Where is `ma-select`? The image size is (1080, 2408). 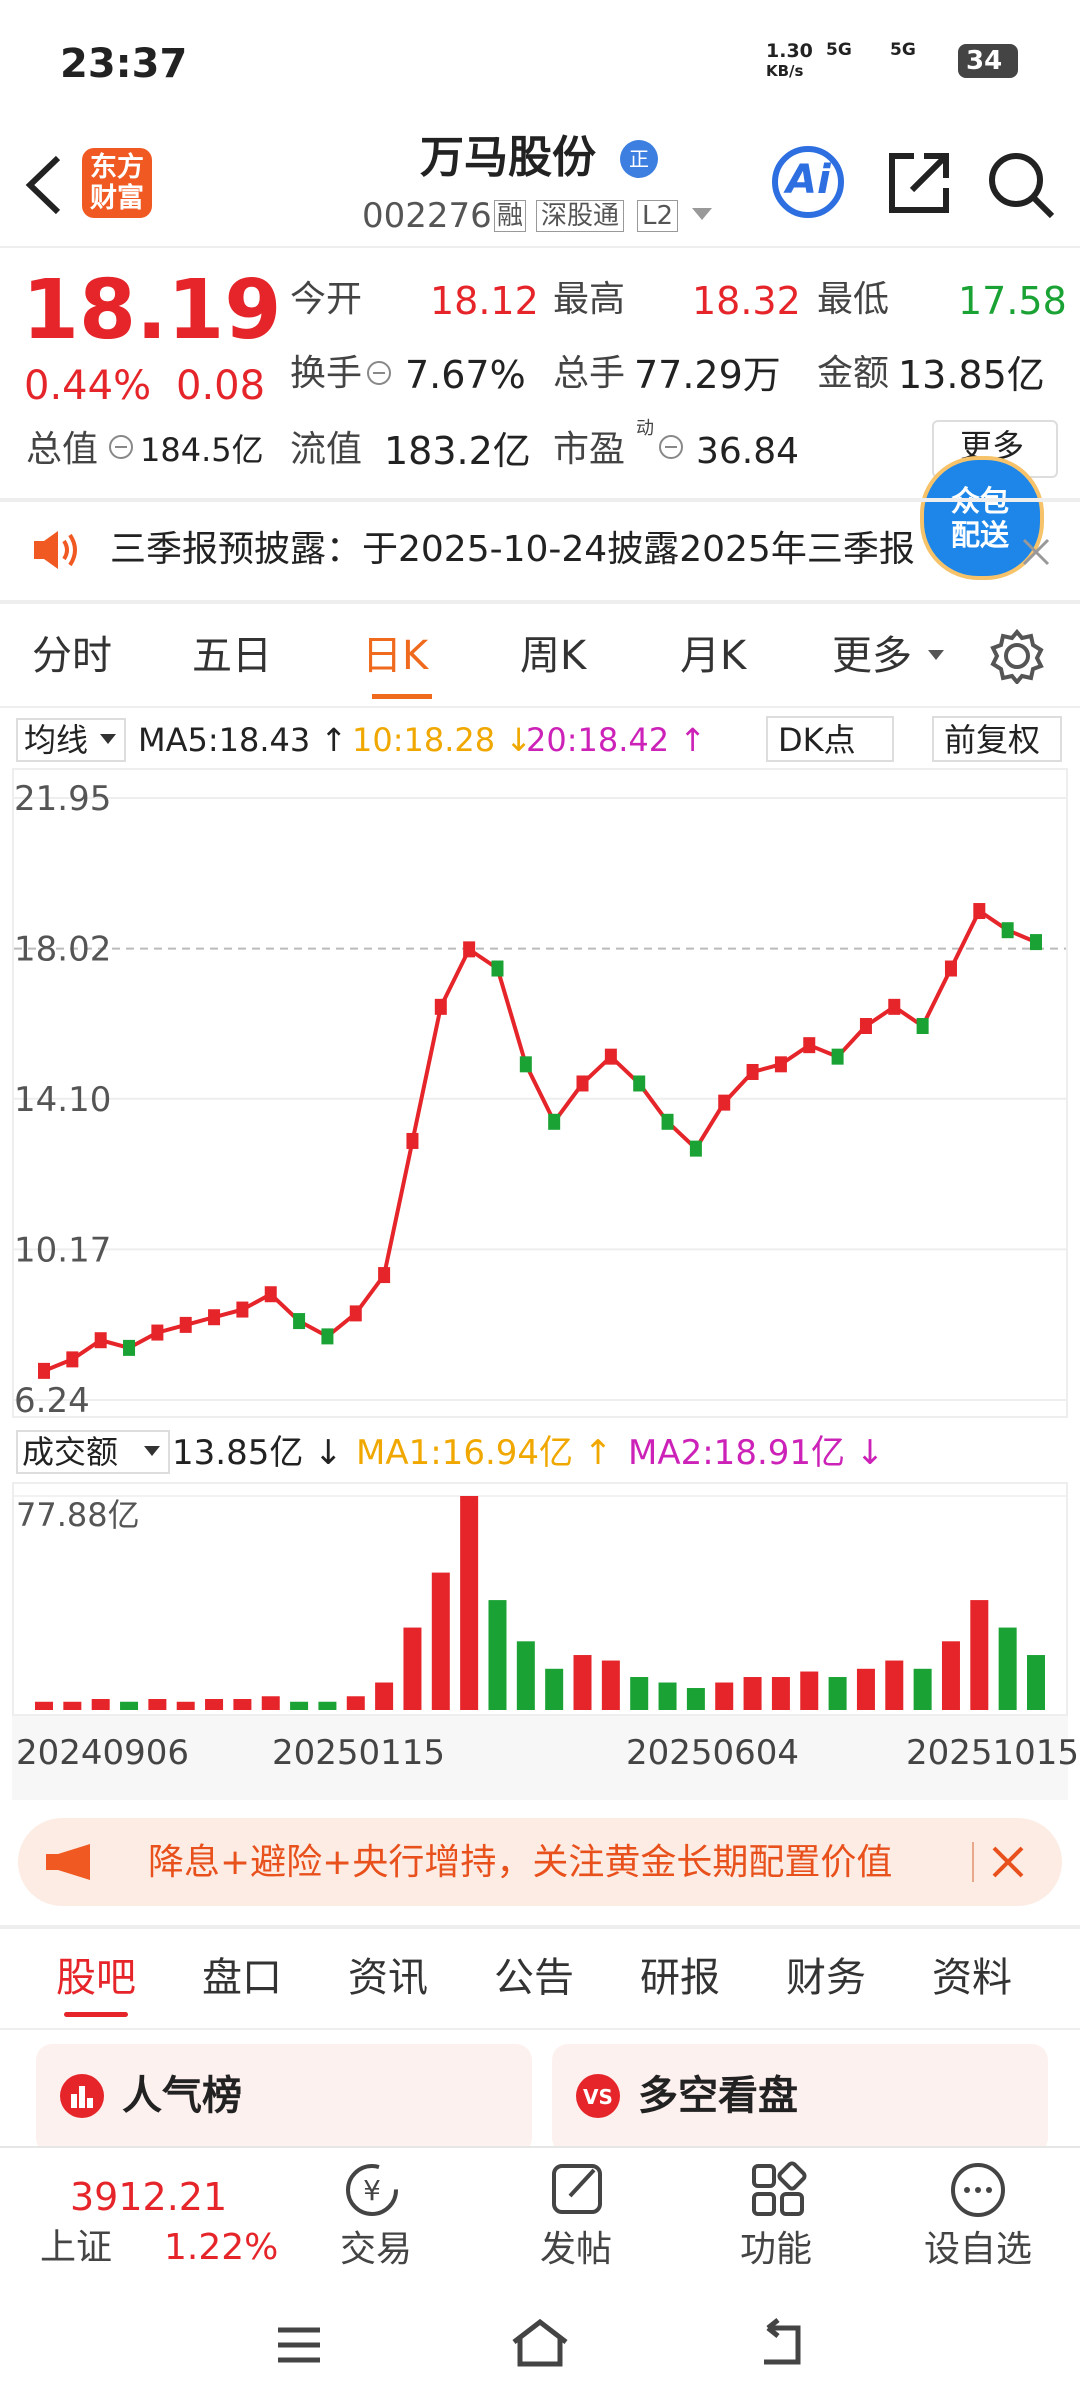 ma-select is located at coordinates (71, 740).